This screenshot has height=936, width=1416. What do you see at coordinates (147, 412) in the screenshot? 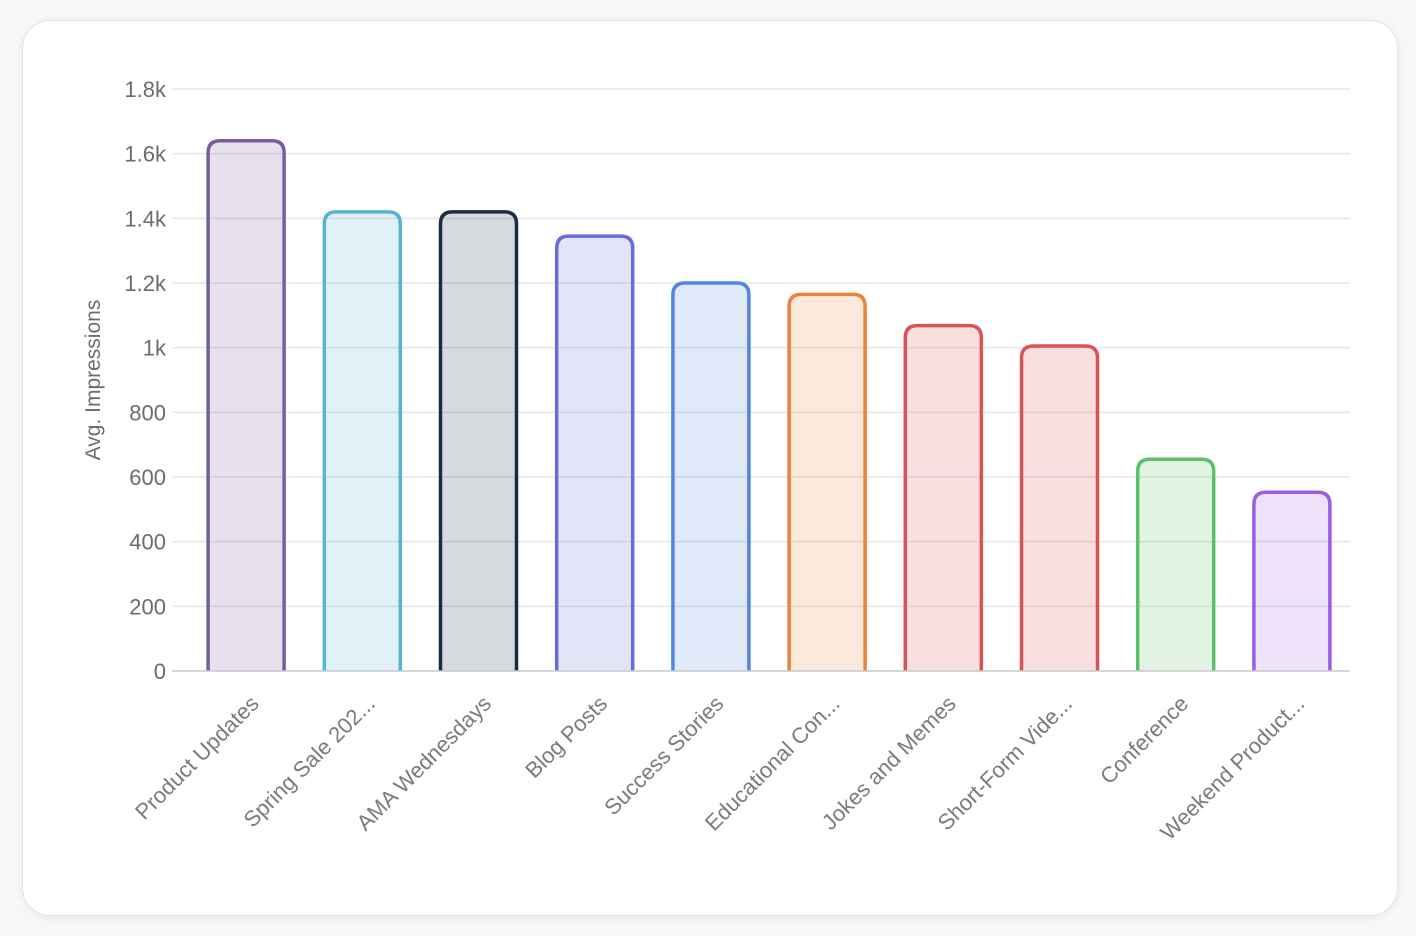
I see `y-tick-label: 800` at bounding box center [147, 412].